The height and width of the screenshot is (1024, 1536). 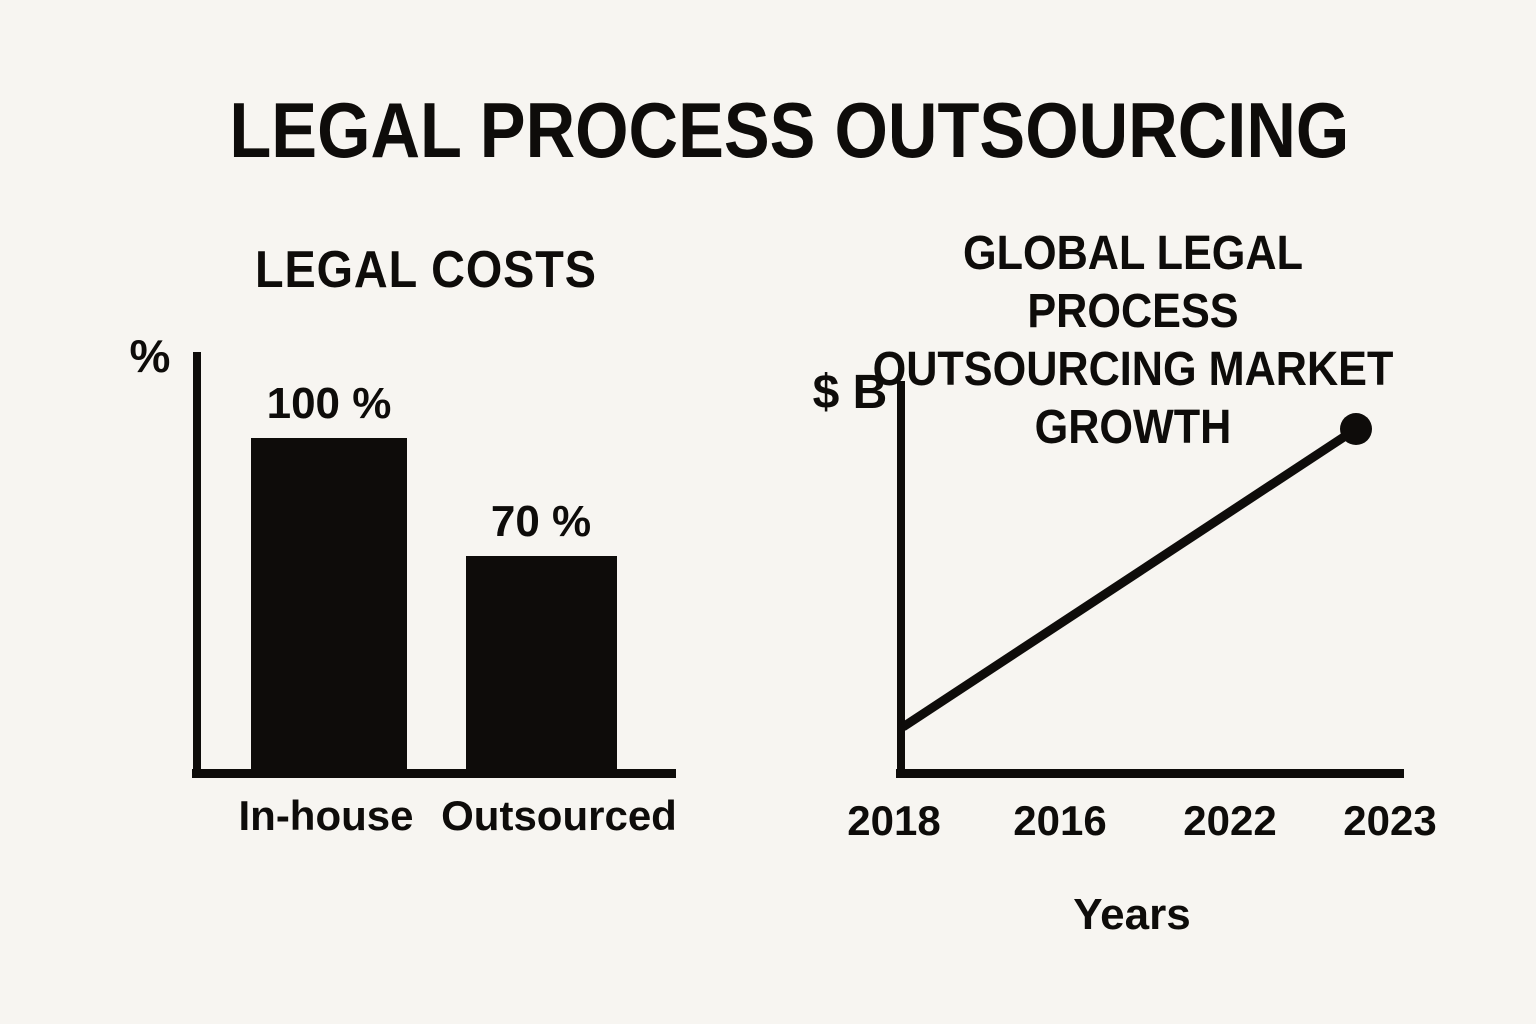 I want to click on bar-in-house-value-label: 100 %, so click(x=329, y=403).